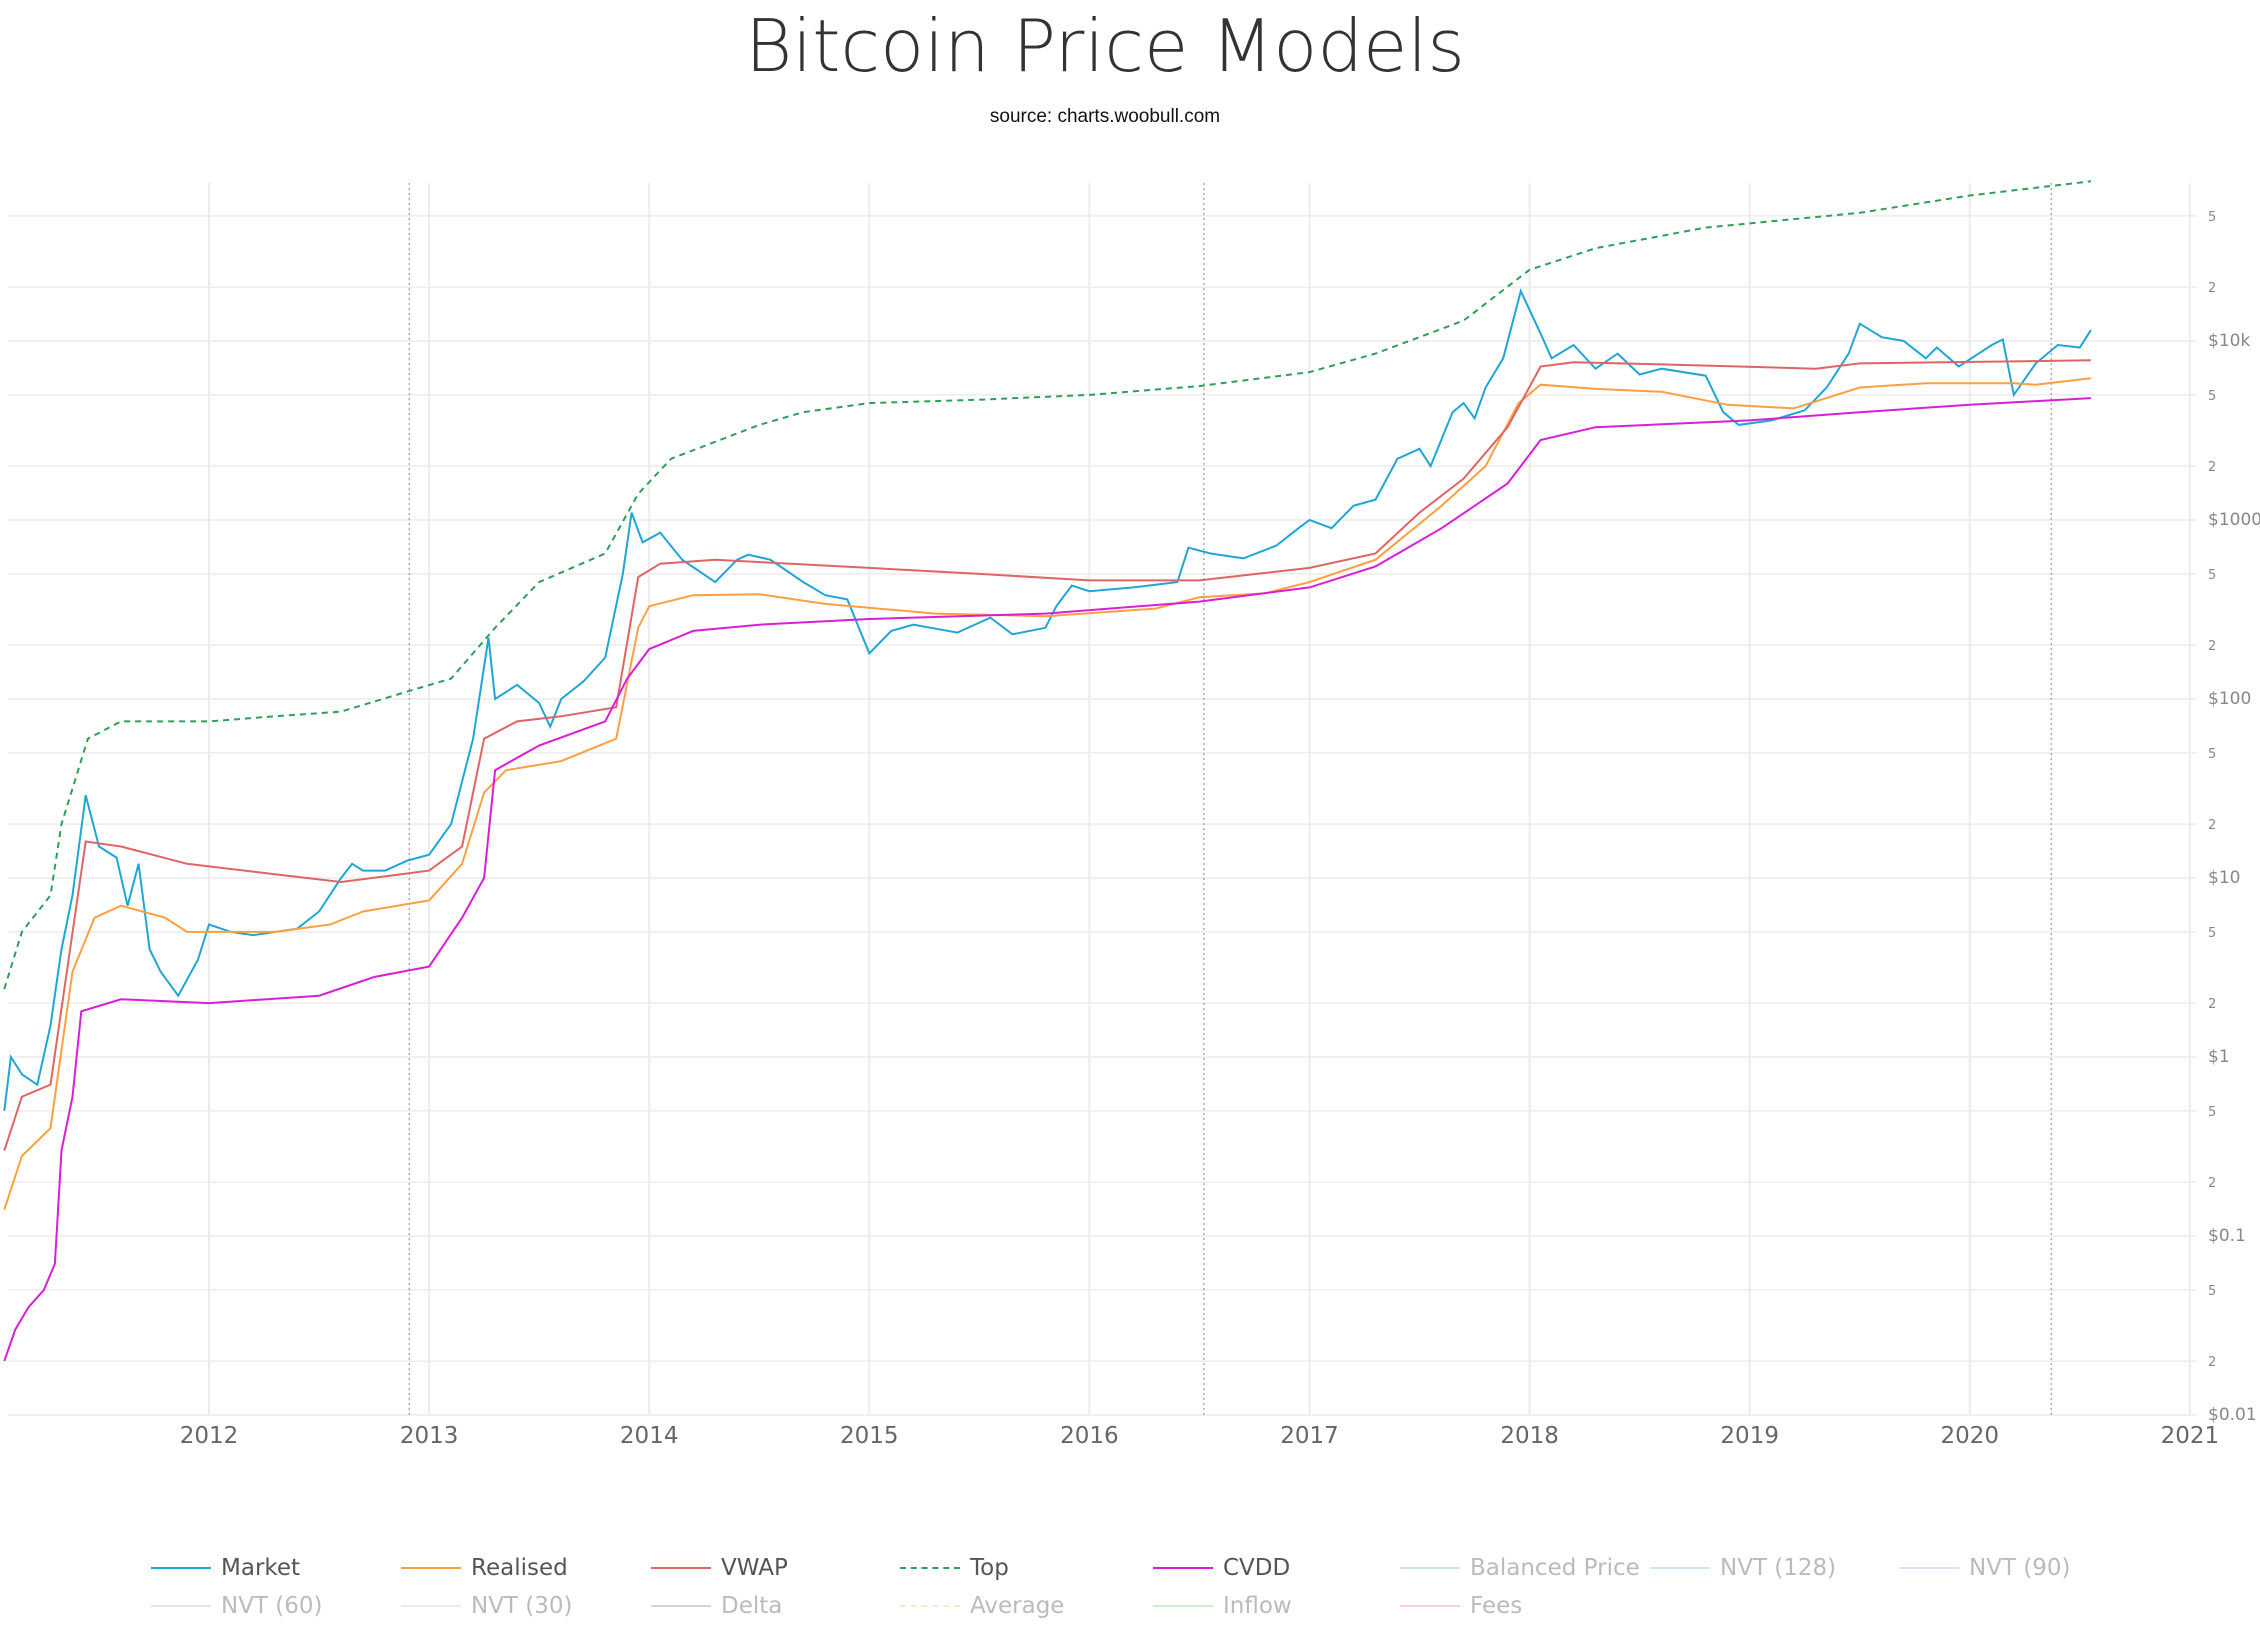 This screenshot has width=2260, height=1642. What do you see at coordinates (1222, 1606) in the screenshot?
I see `legend-item-inflow: Inflow` at bounding box center [1222, 1606].